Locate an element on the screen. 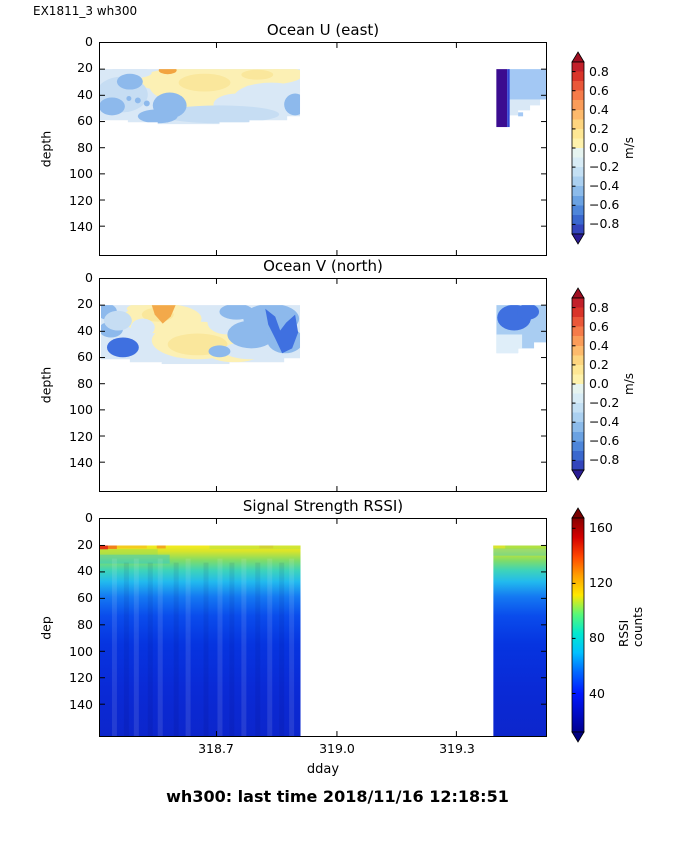 This screenshot has height=855, width=675. figure-suptitle: EX1811_3 wh300 is located at coordinates (85, 11).